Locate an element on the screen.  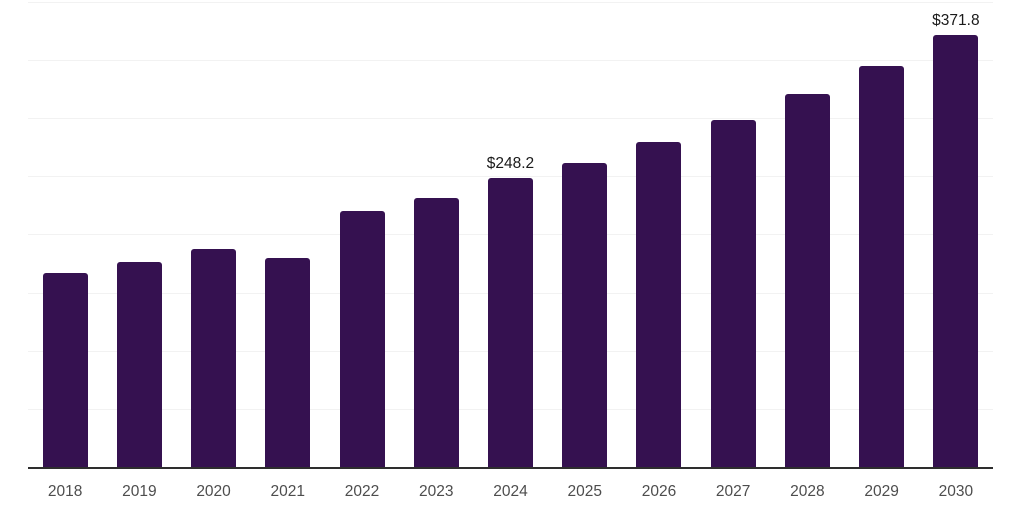
x-tick-label-2024: 2024 is located at coordinates (510, 491).